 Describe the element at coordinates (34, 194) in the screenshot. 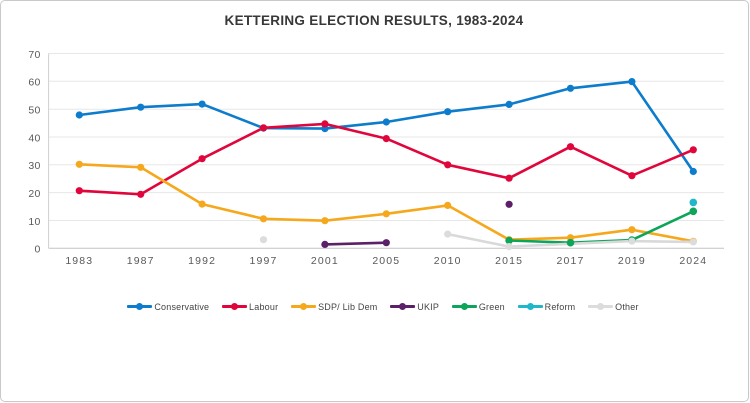

I see `svg-text: 20` at that location.